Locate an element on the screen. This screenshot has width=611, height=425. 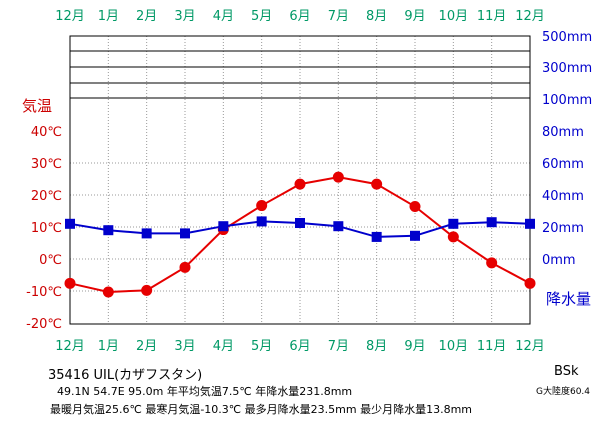
continentality-index: G大陸度60.4 is located at coordinates (563, 392).